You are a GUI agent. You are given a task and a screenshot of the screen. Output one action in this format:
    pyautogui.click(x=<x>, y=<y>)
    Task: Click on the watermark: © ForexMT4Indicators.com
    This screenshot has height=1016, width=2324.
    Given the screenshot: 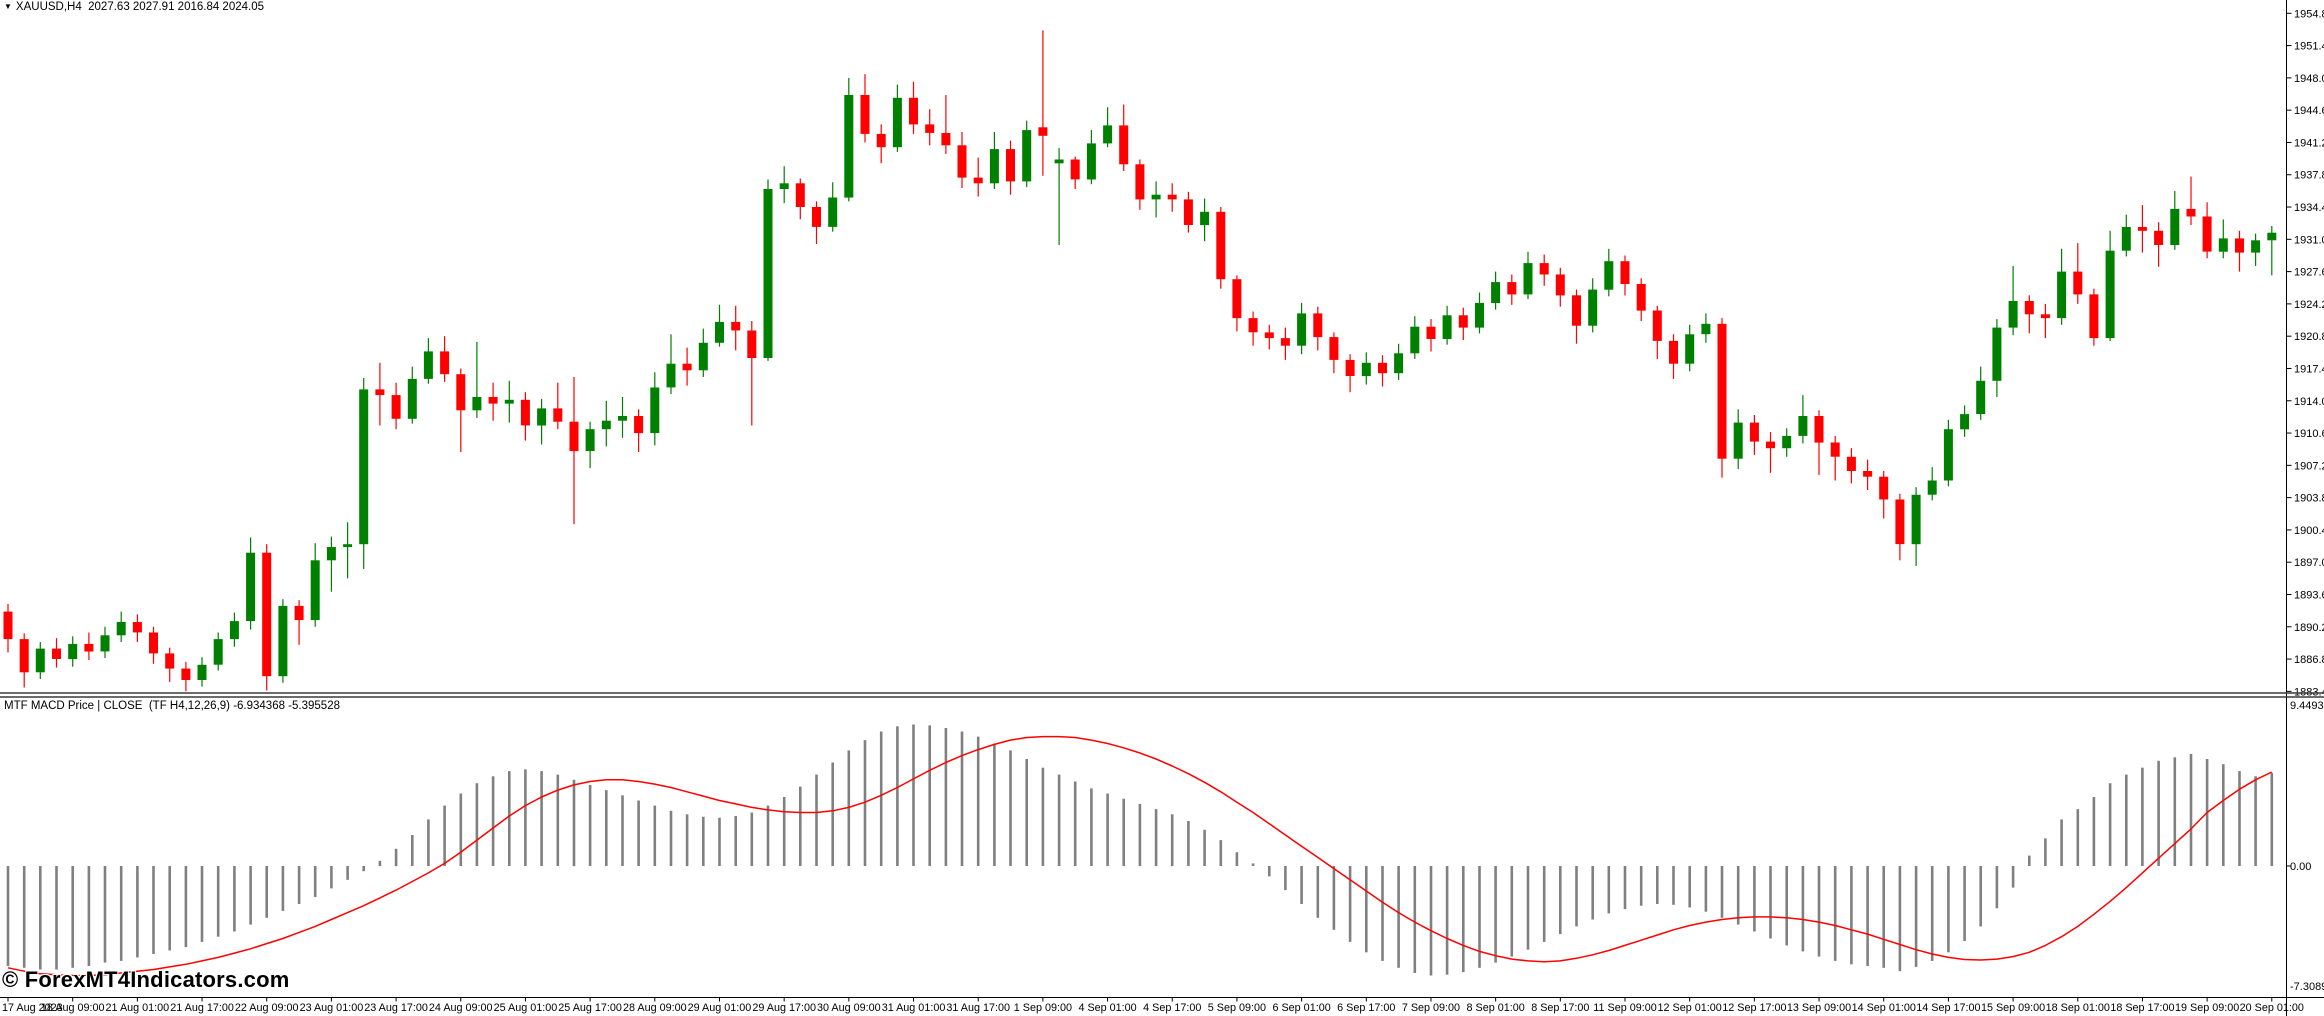 What is the action you would take?
    pyautogui.click(x=146, y=979)
    